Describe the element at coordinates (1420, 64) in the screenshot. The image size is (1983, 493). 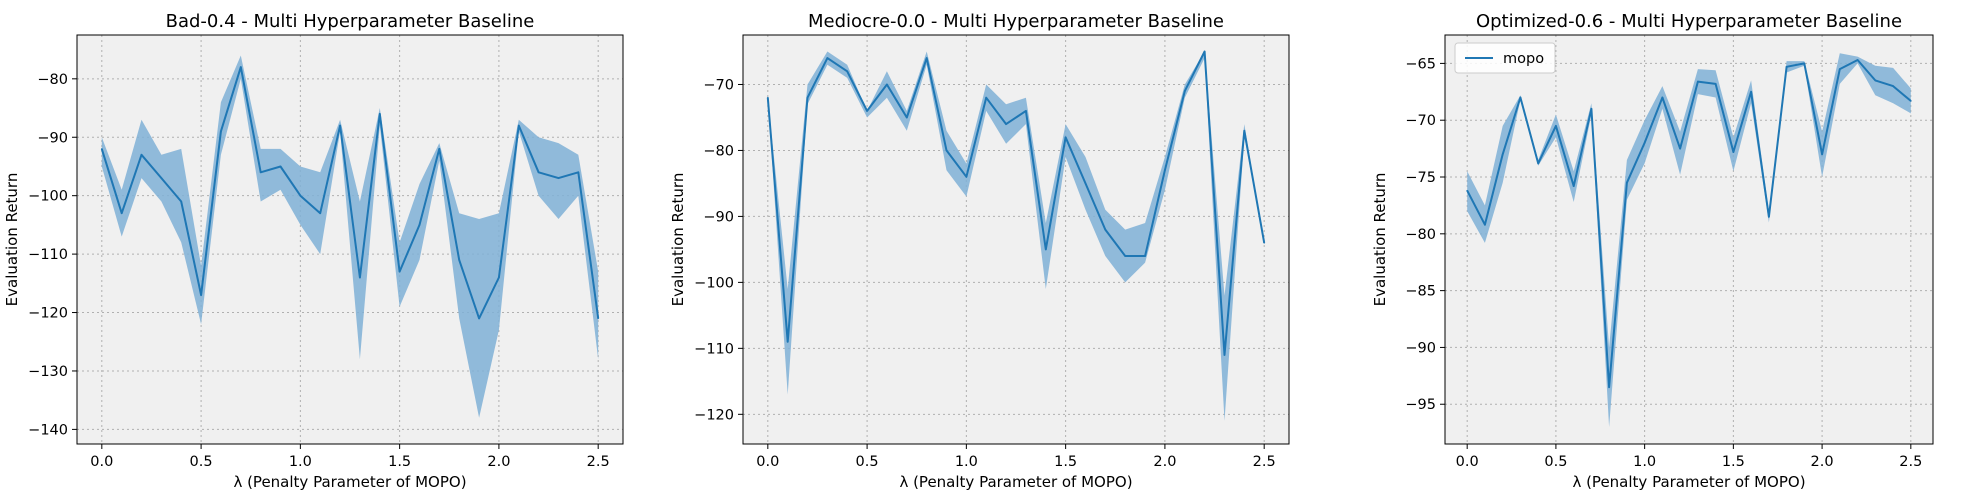
I see `y-tick-label: −65` at that location.